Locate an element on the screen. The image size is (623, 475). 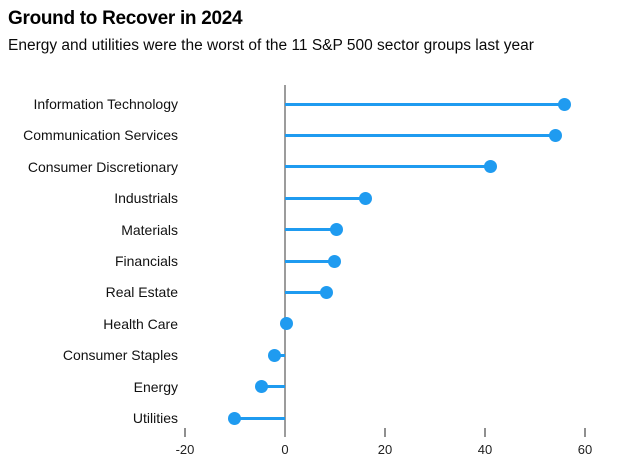
x-axis-tick-label: 60 is located at coordinates (585, 449).